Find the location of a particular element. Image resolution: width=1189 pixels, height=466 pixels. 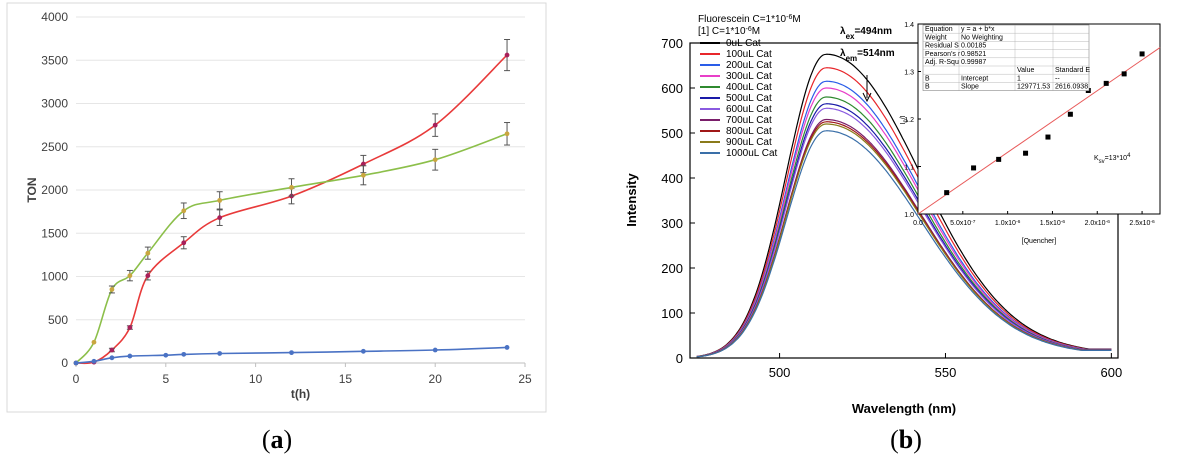

y-tick-label: 4000 is located at coordinates (54, 17).